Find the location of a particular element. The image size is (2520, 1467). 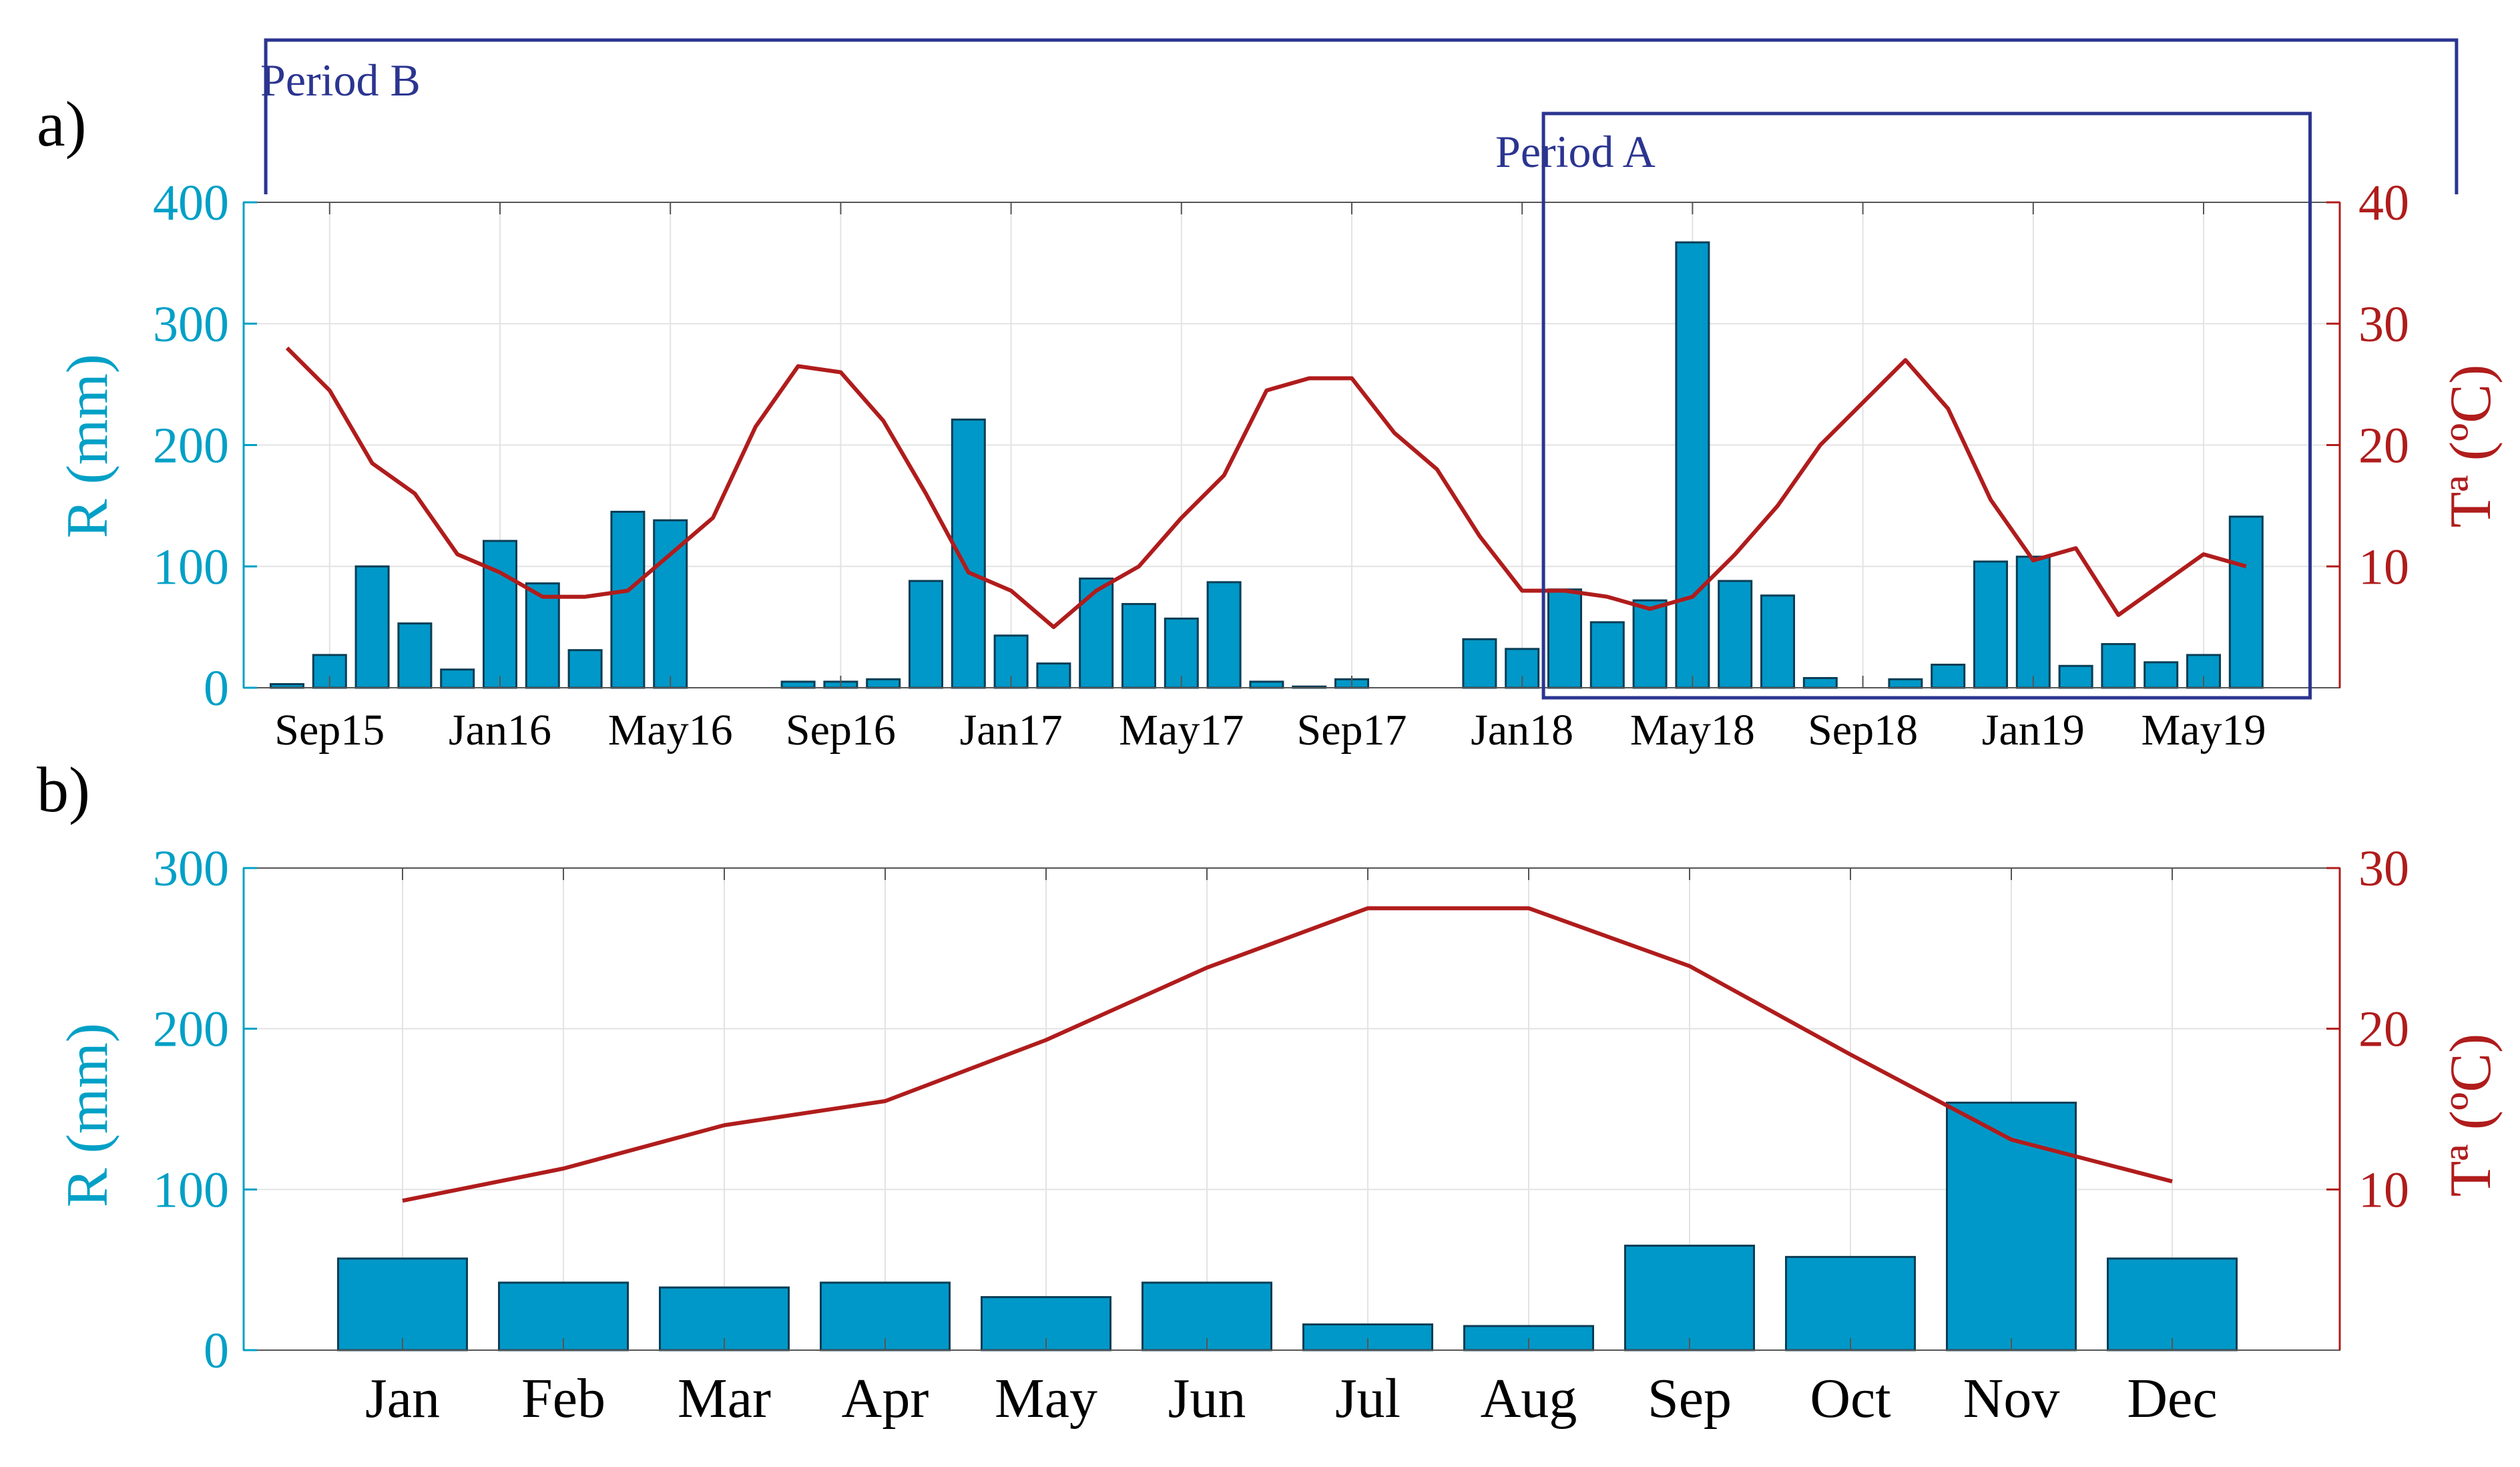

panel-b-month-label: Jan is located at coordinates (403, 1399).